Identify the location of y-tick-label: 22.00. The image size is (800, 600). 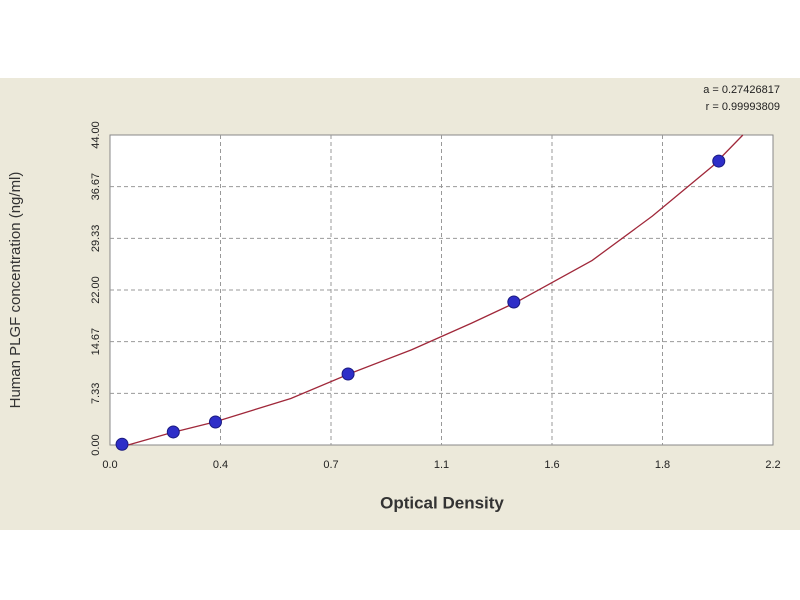
(96, 290).